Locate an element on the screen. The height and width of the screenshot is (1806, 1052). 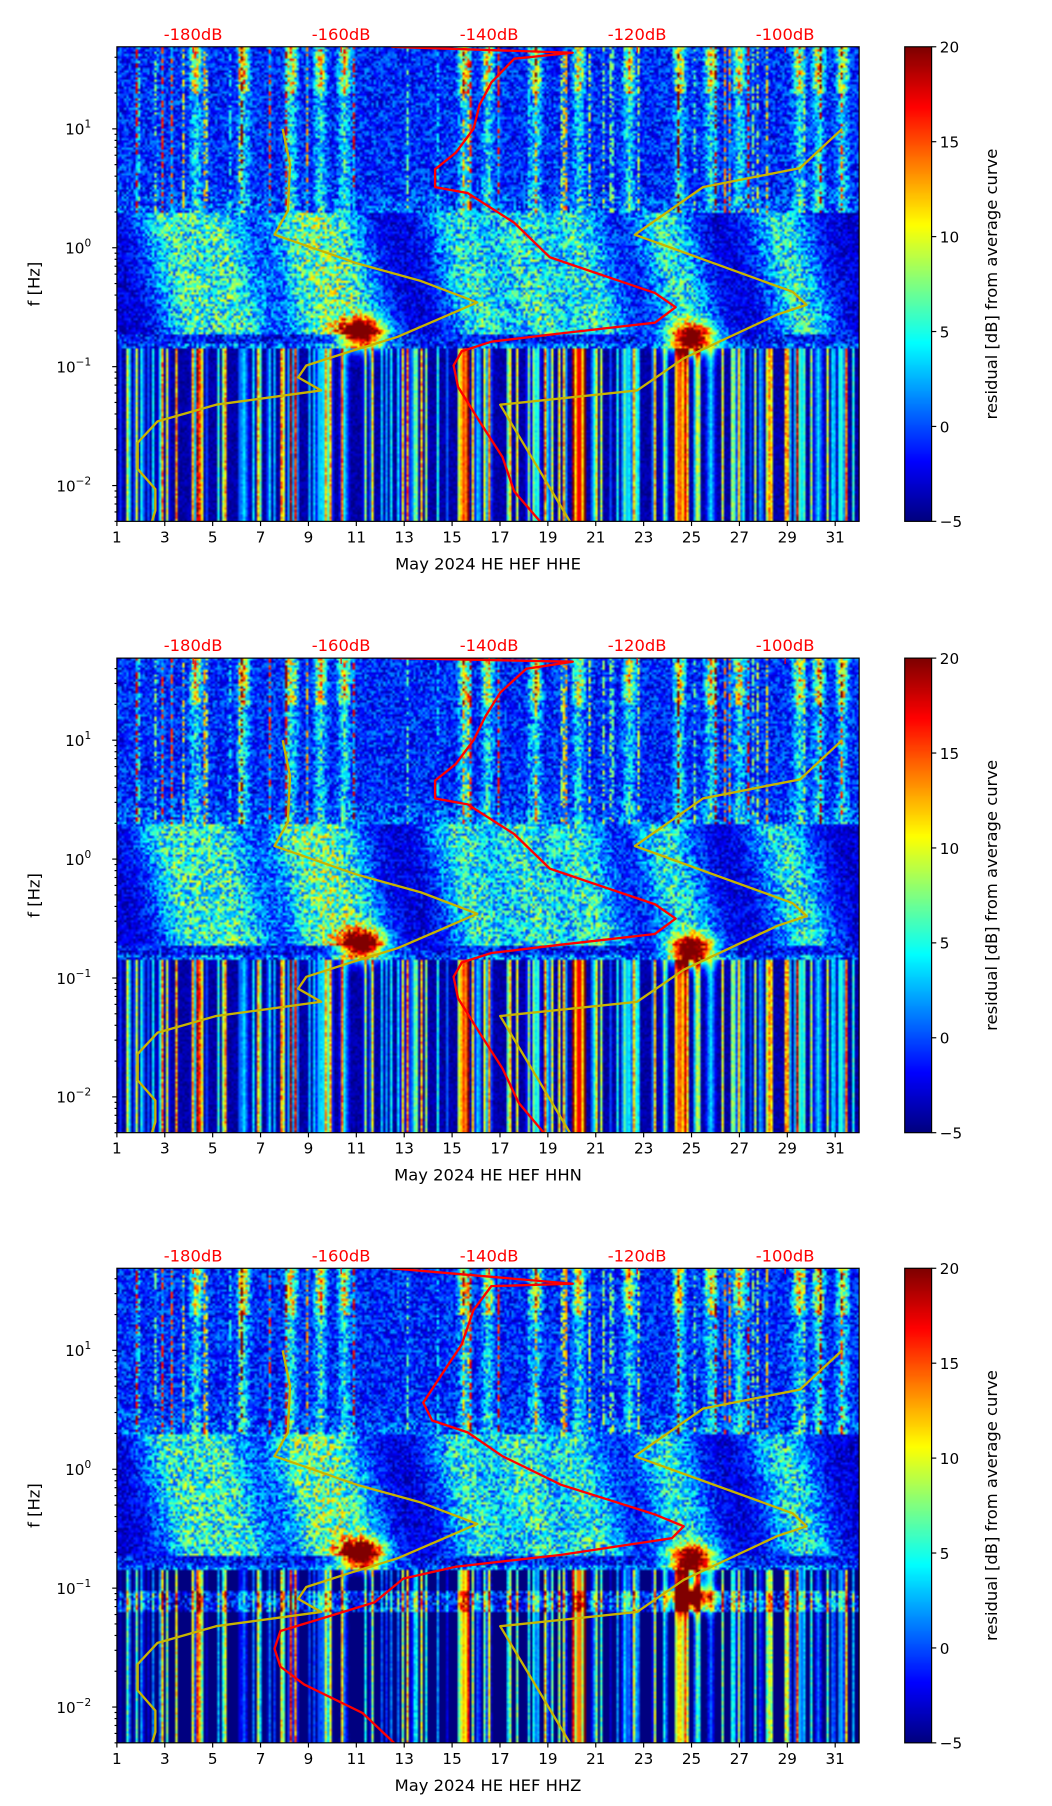
y-tick-label: 10⁻² is located at coordinates (73, 1097).